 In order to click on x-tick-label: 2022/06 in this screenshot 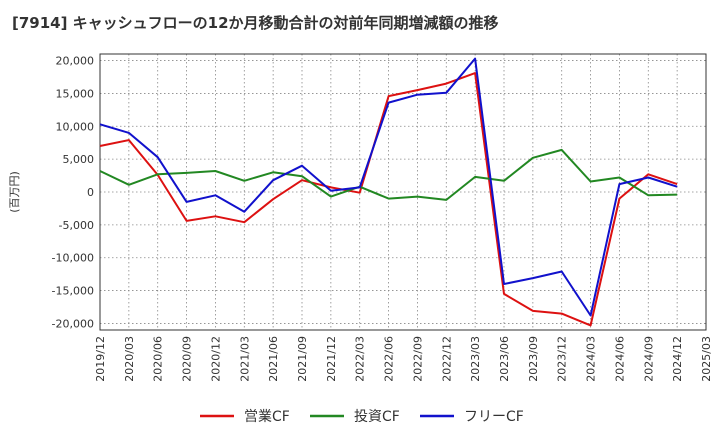, I will do `click(389, 359)`.